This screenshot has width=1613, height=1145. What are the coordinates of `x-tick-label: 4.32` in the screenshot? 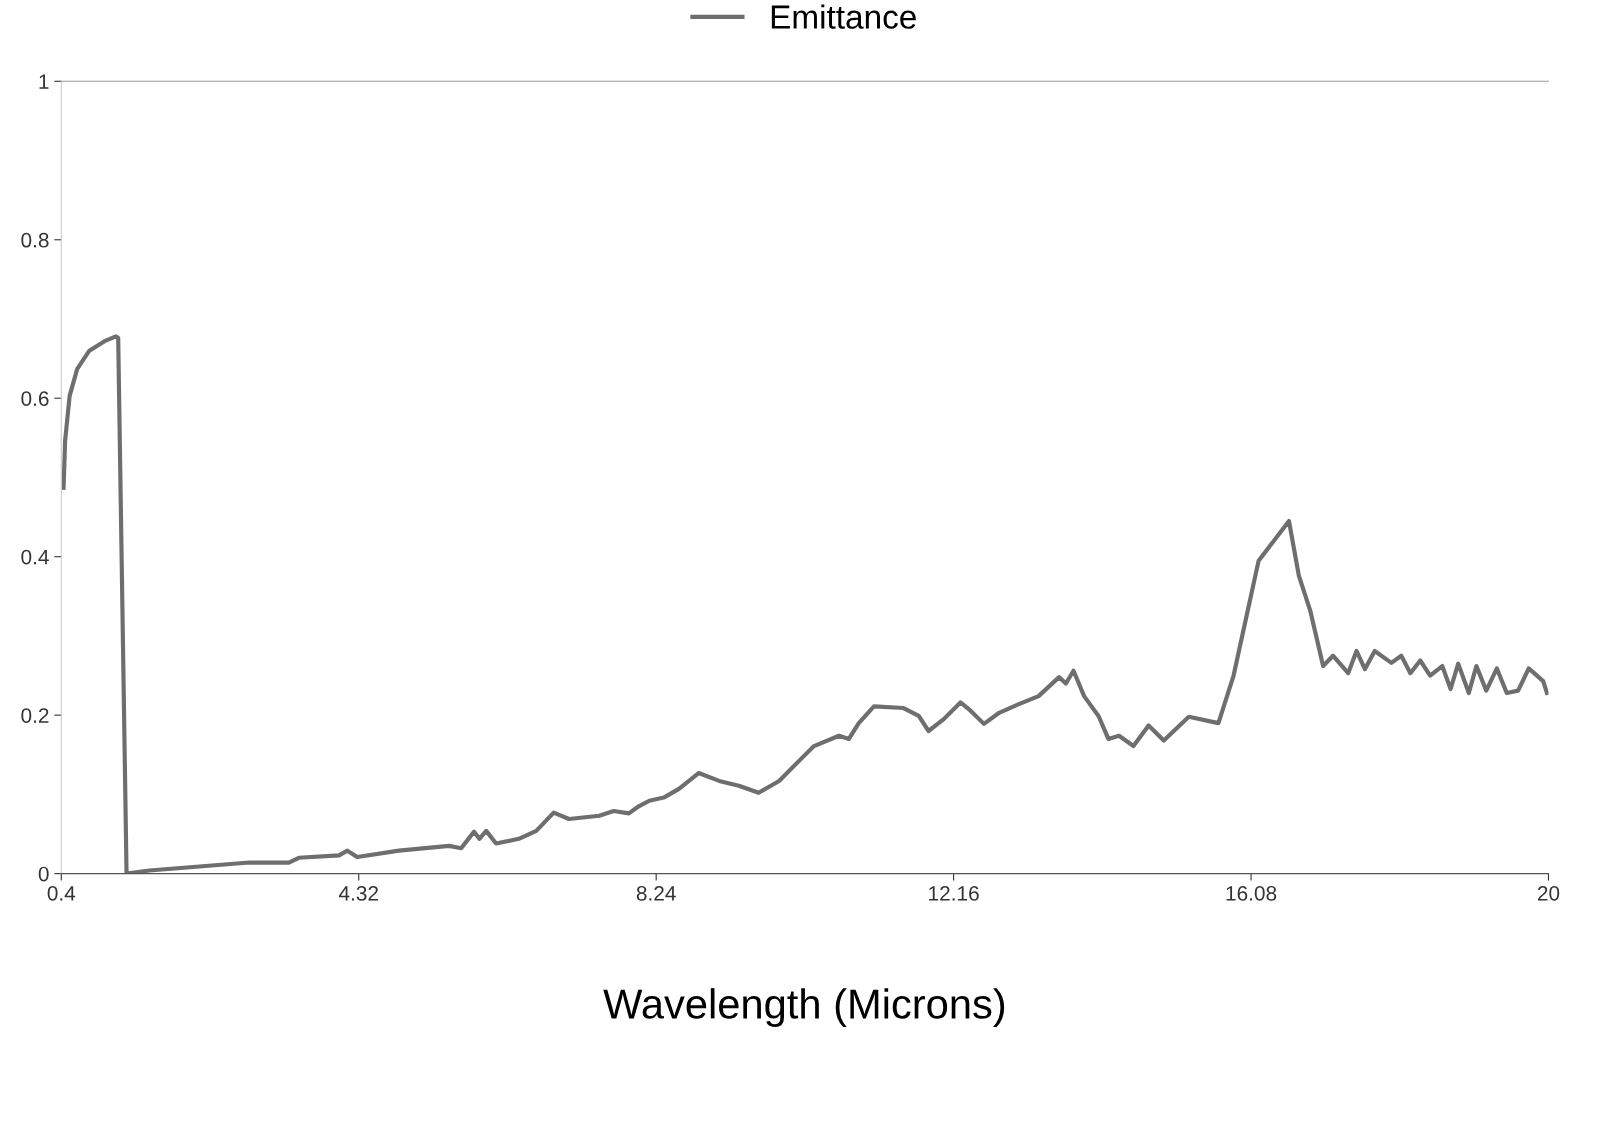 It's located at (358, 893).